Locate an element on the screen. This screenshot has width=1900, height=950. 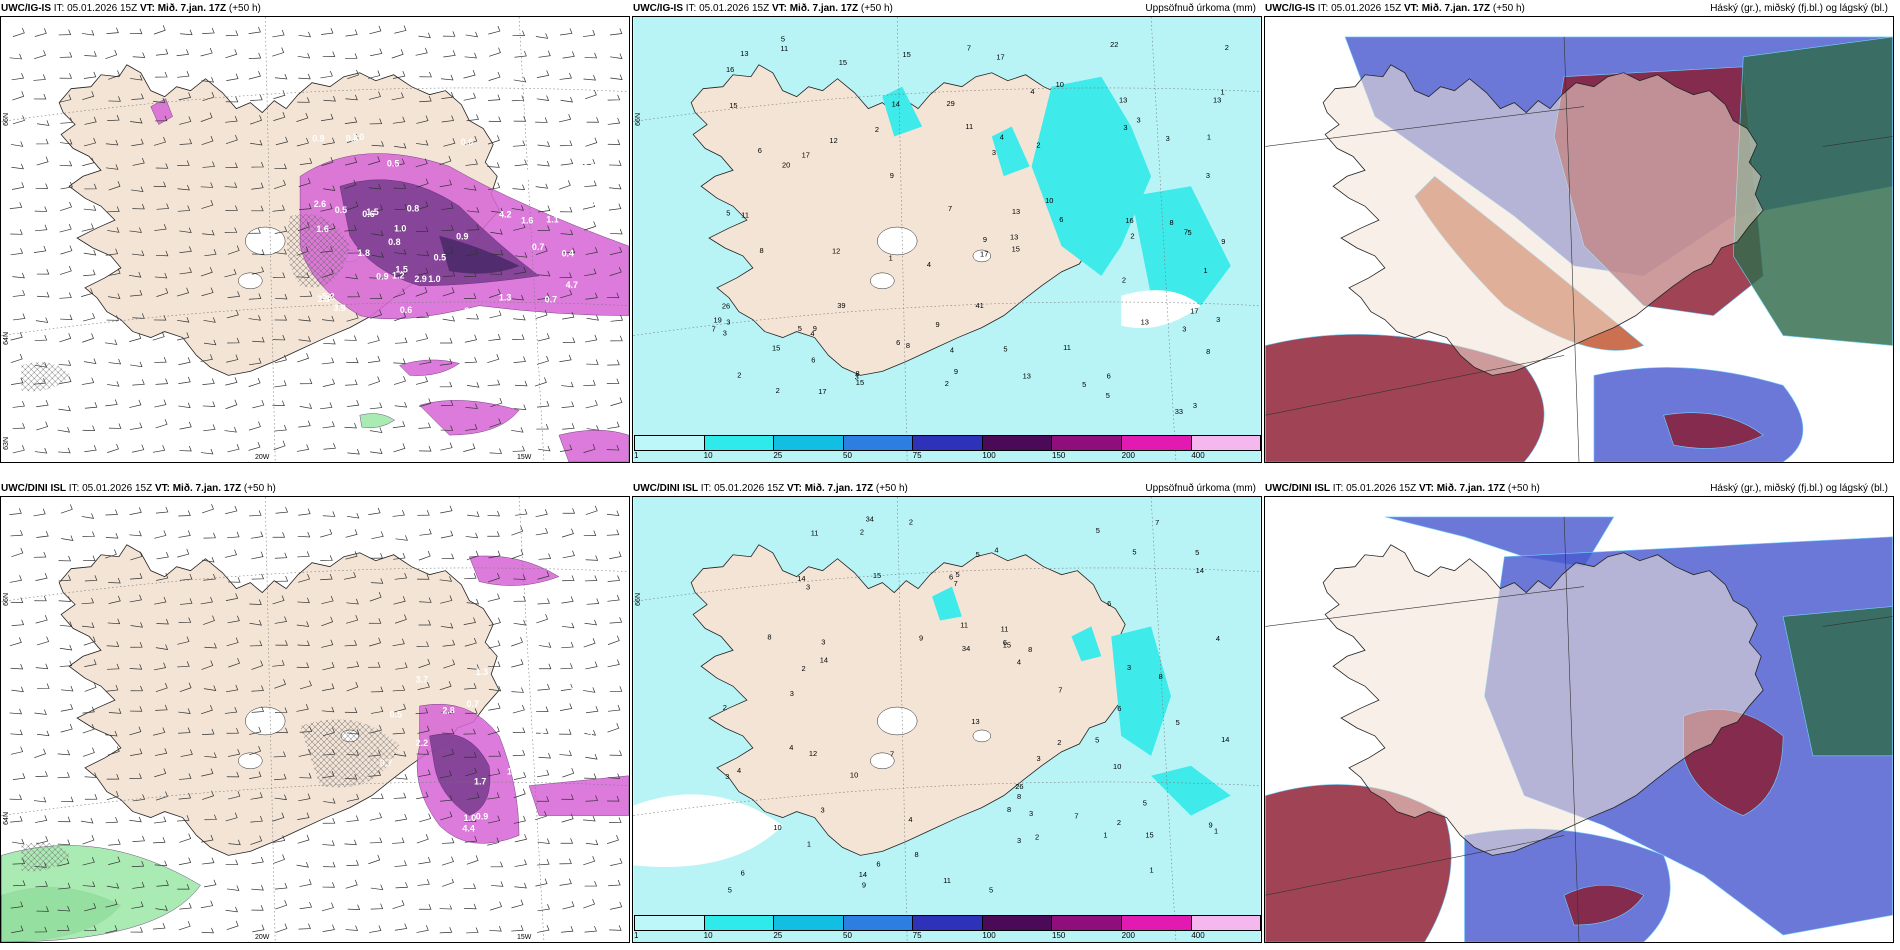
temperature-value-label: 0.9 is located at coordinates (482, 817).